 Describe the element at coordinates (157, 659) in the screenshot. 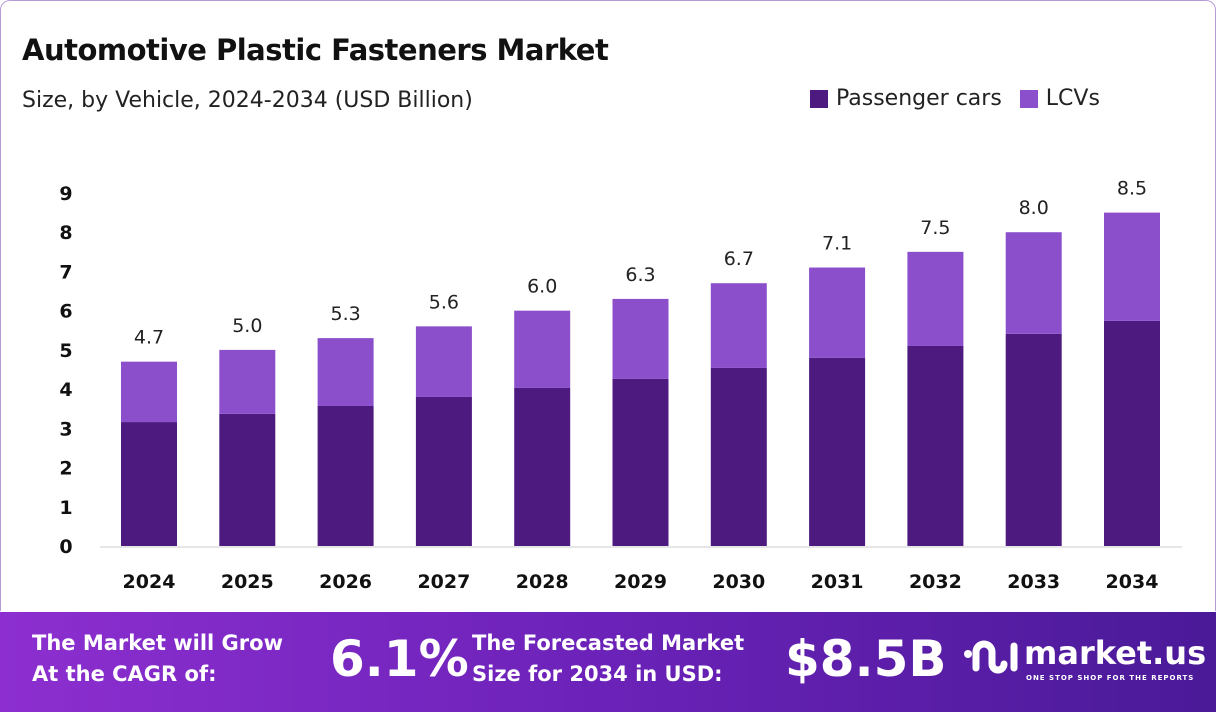

I see `cagr-label: The Market will Grow At the CAGR of:` at that location.